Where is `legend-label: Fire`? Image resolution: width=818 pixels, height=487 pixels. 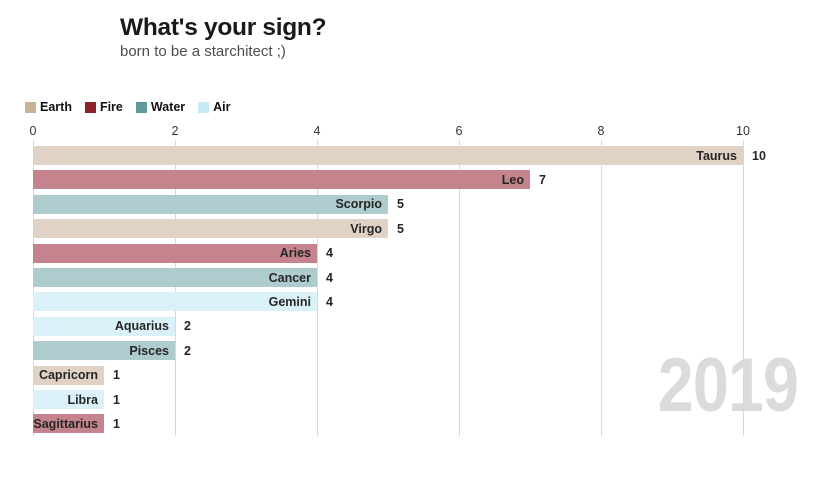 legend-label: Fire is located at coordinates (111, 107).